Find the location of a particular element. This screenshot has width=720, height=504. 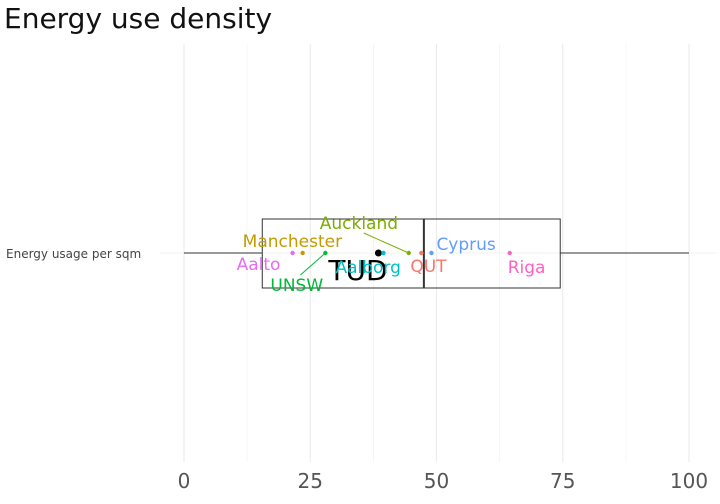

x-tick-label: 75 is located at coordinates (562, 481).